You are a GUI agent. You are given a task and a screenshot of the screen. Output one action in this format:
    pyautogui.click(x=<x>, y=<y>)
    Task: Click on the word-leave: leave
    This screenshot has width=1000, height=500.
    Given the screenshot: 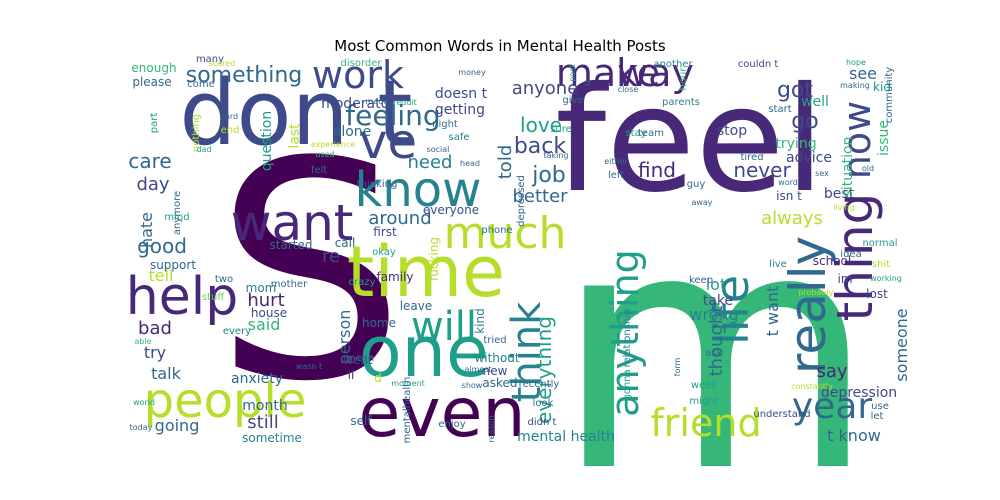 What is the action you would take?
    pyautogui.click(x=416, y=306)
    